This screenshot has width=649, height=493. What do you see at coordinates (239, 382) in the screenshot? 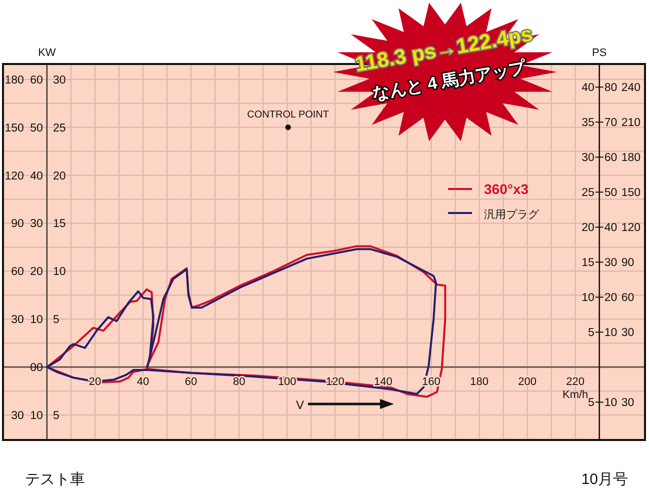
I see `x-tick-label: 80` at bounding box center [239, 382].